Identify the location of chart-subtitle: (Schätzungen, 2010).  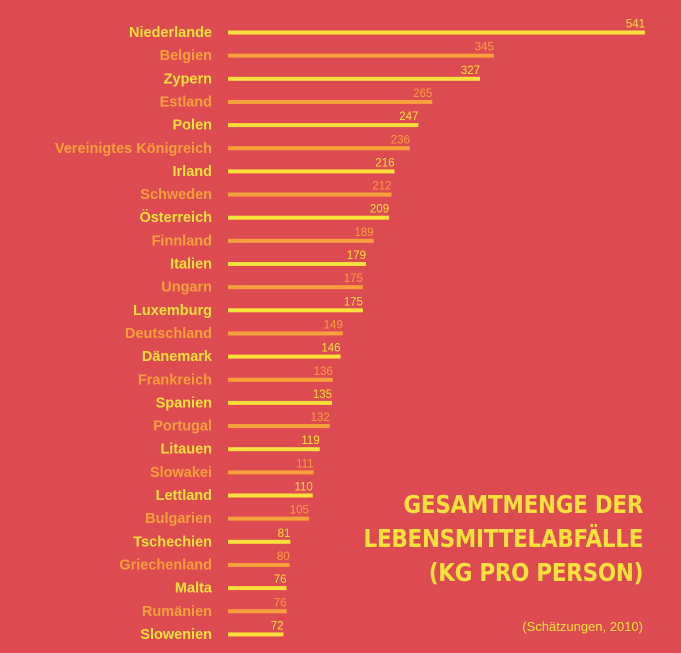
(582, 626).